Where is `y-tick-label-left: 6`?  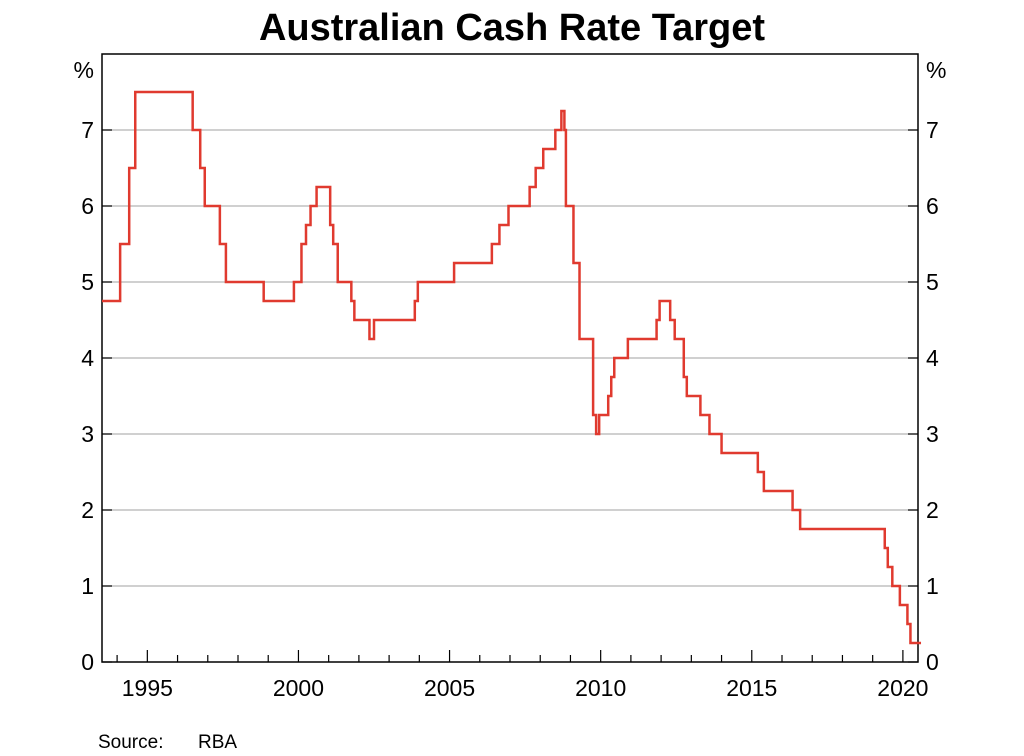
y-tick-label-left: 6 is located at coordinates (87, 206).